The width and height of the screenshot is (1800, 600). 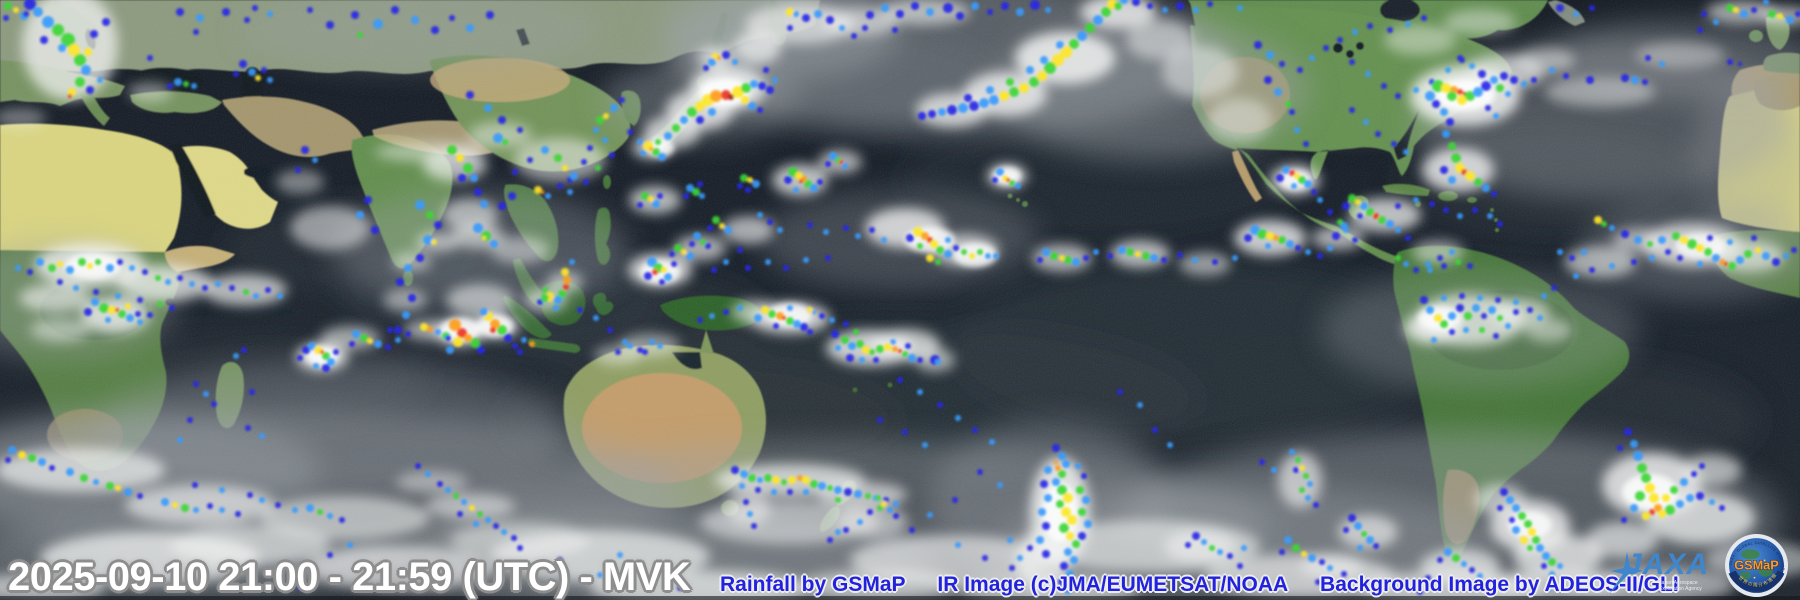 I want to click on jaxa-logo-text: JAXA, so click(x=1667, y=564).